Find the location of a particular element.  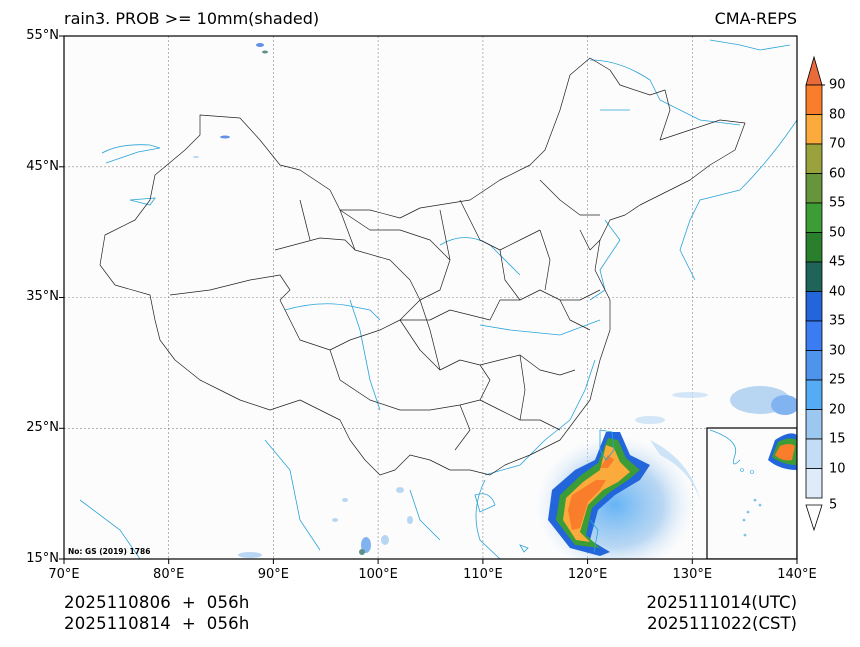

colorbar-label: 25 is located at coordinates (837, 380).